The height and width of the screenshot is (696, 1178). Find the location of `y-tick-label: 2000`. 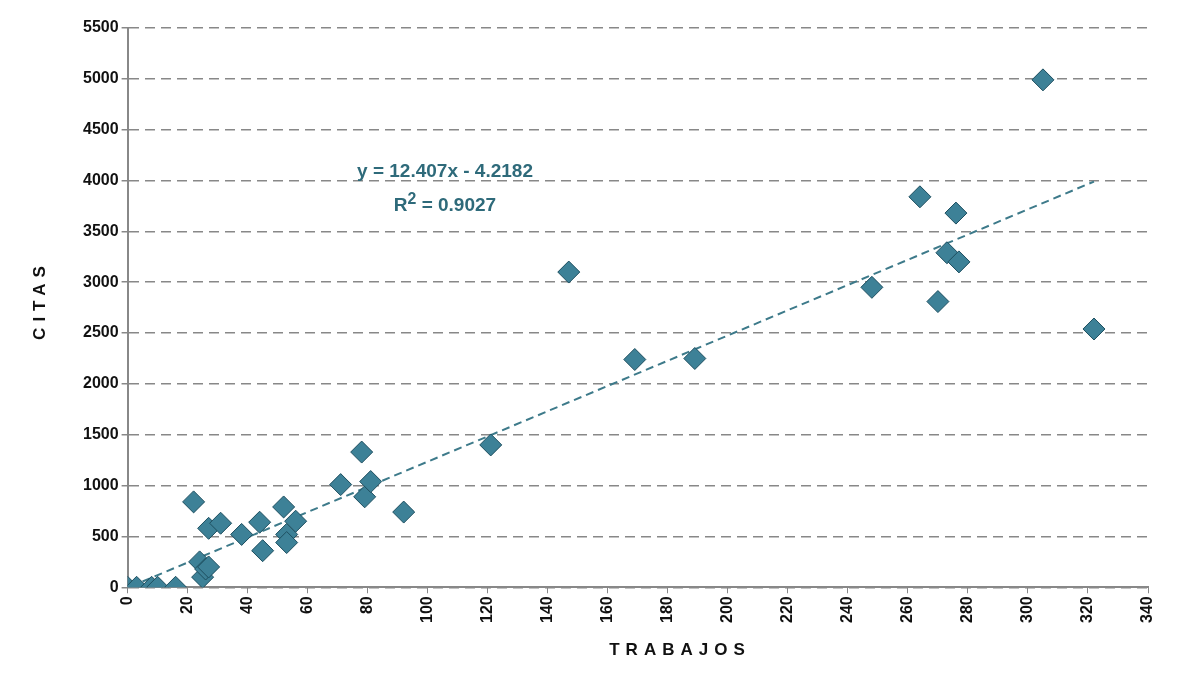

y-tick-label: 2000 is located at coordinates (101, 383).